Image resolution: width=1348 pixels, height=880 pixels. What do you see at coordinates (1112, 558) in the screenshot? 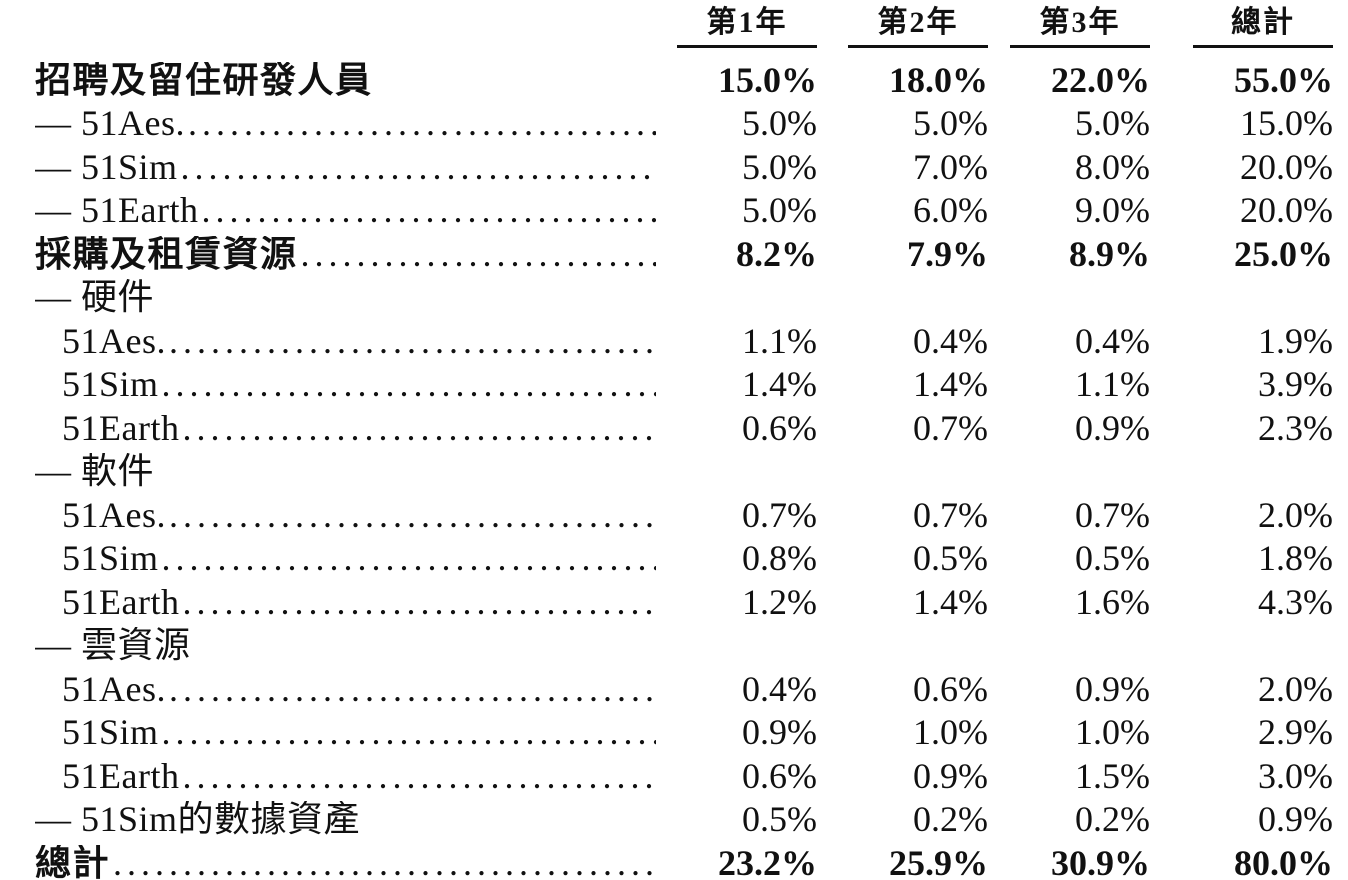
I see `cell-value: 0.5%` at bounding box center [1112, 558].